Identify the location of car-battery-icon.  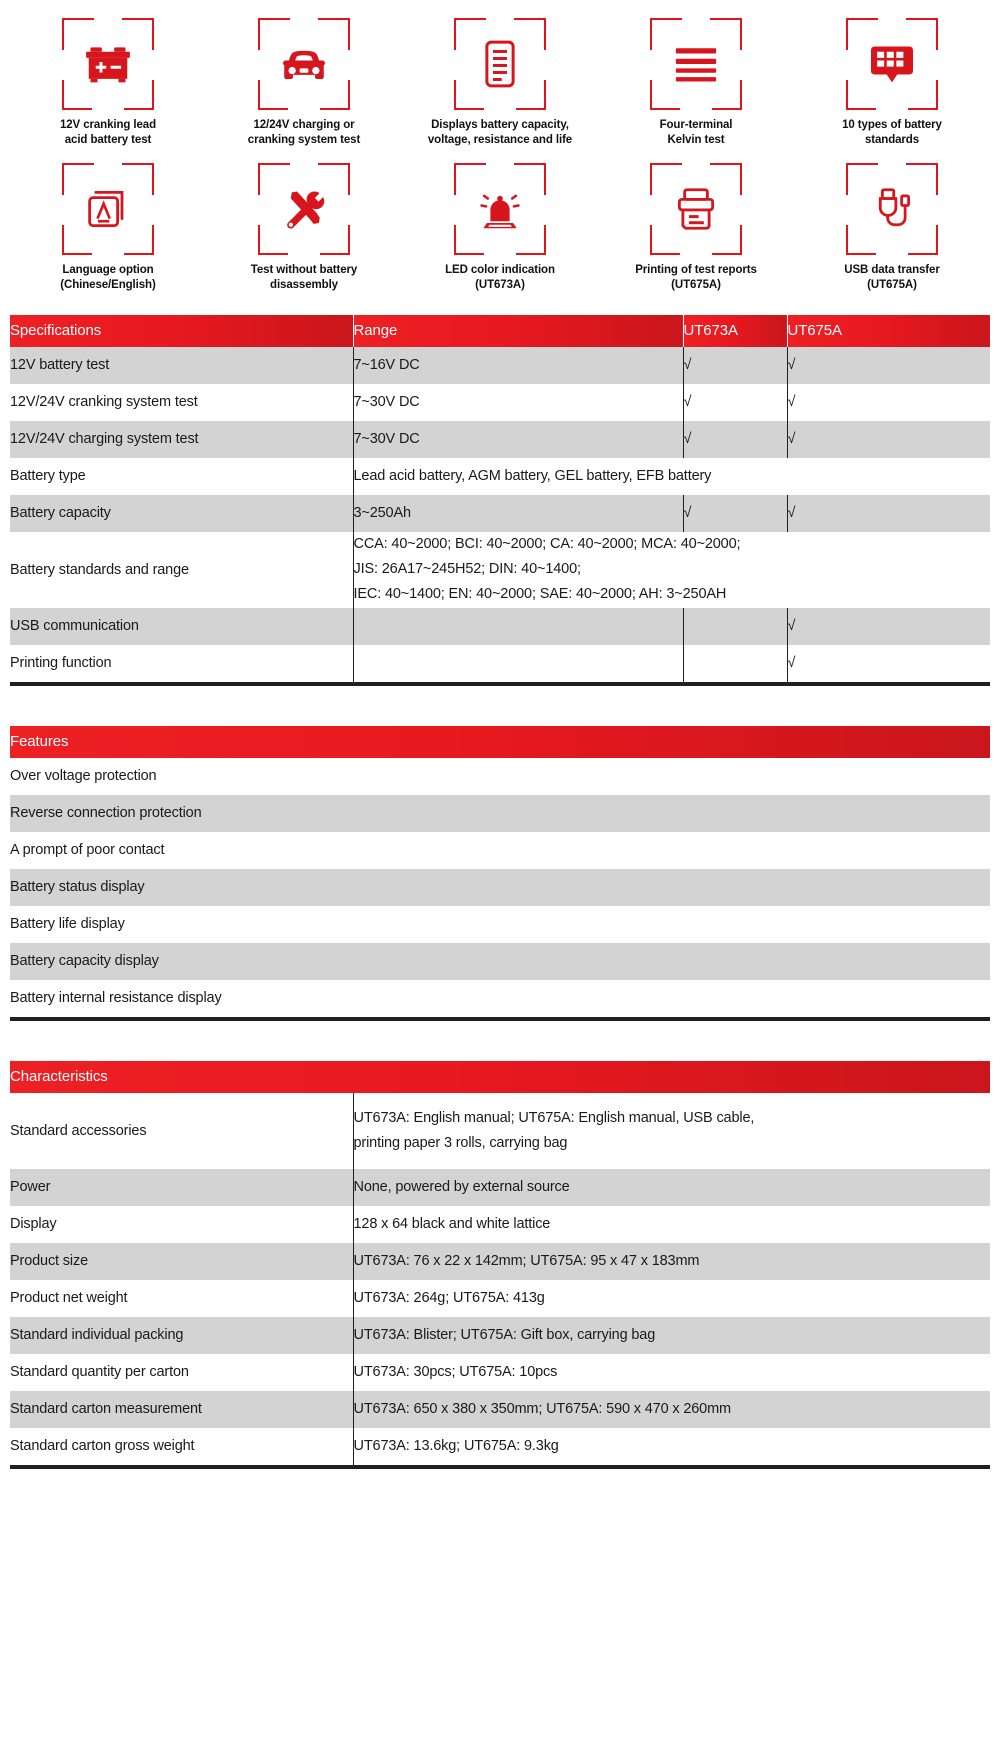
(108, 65).